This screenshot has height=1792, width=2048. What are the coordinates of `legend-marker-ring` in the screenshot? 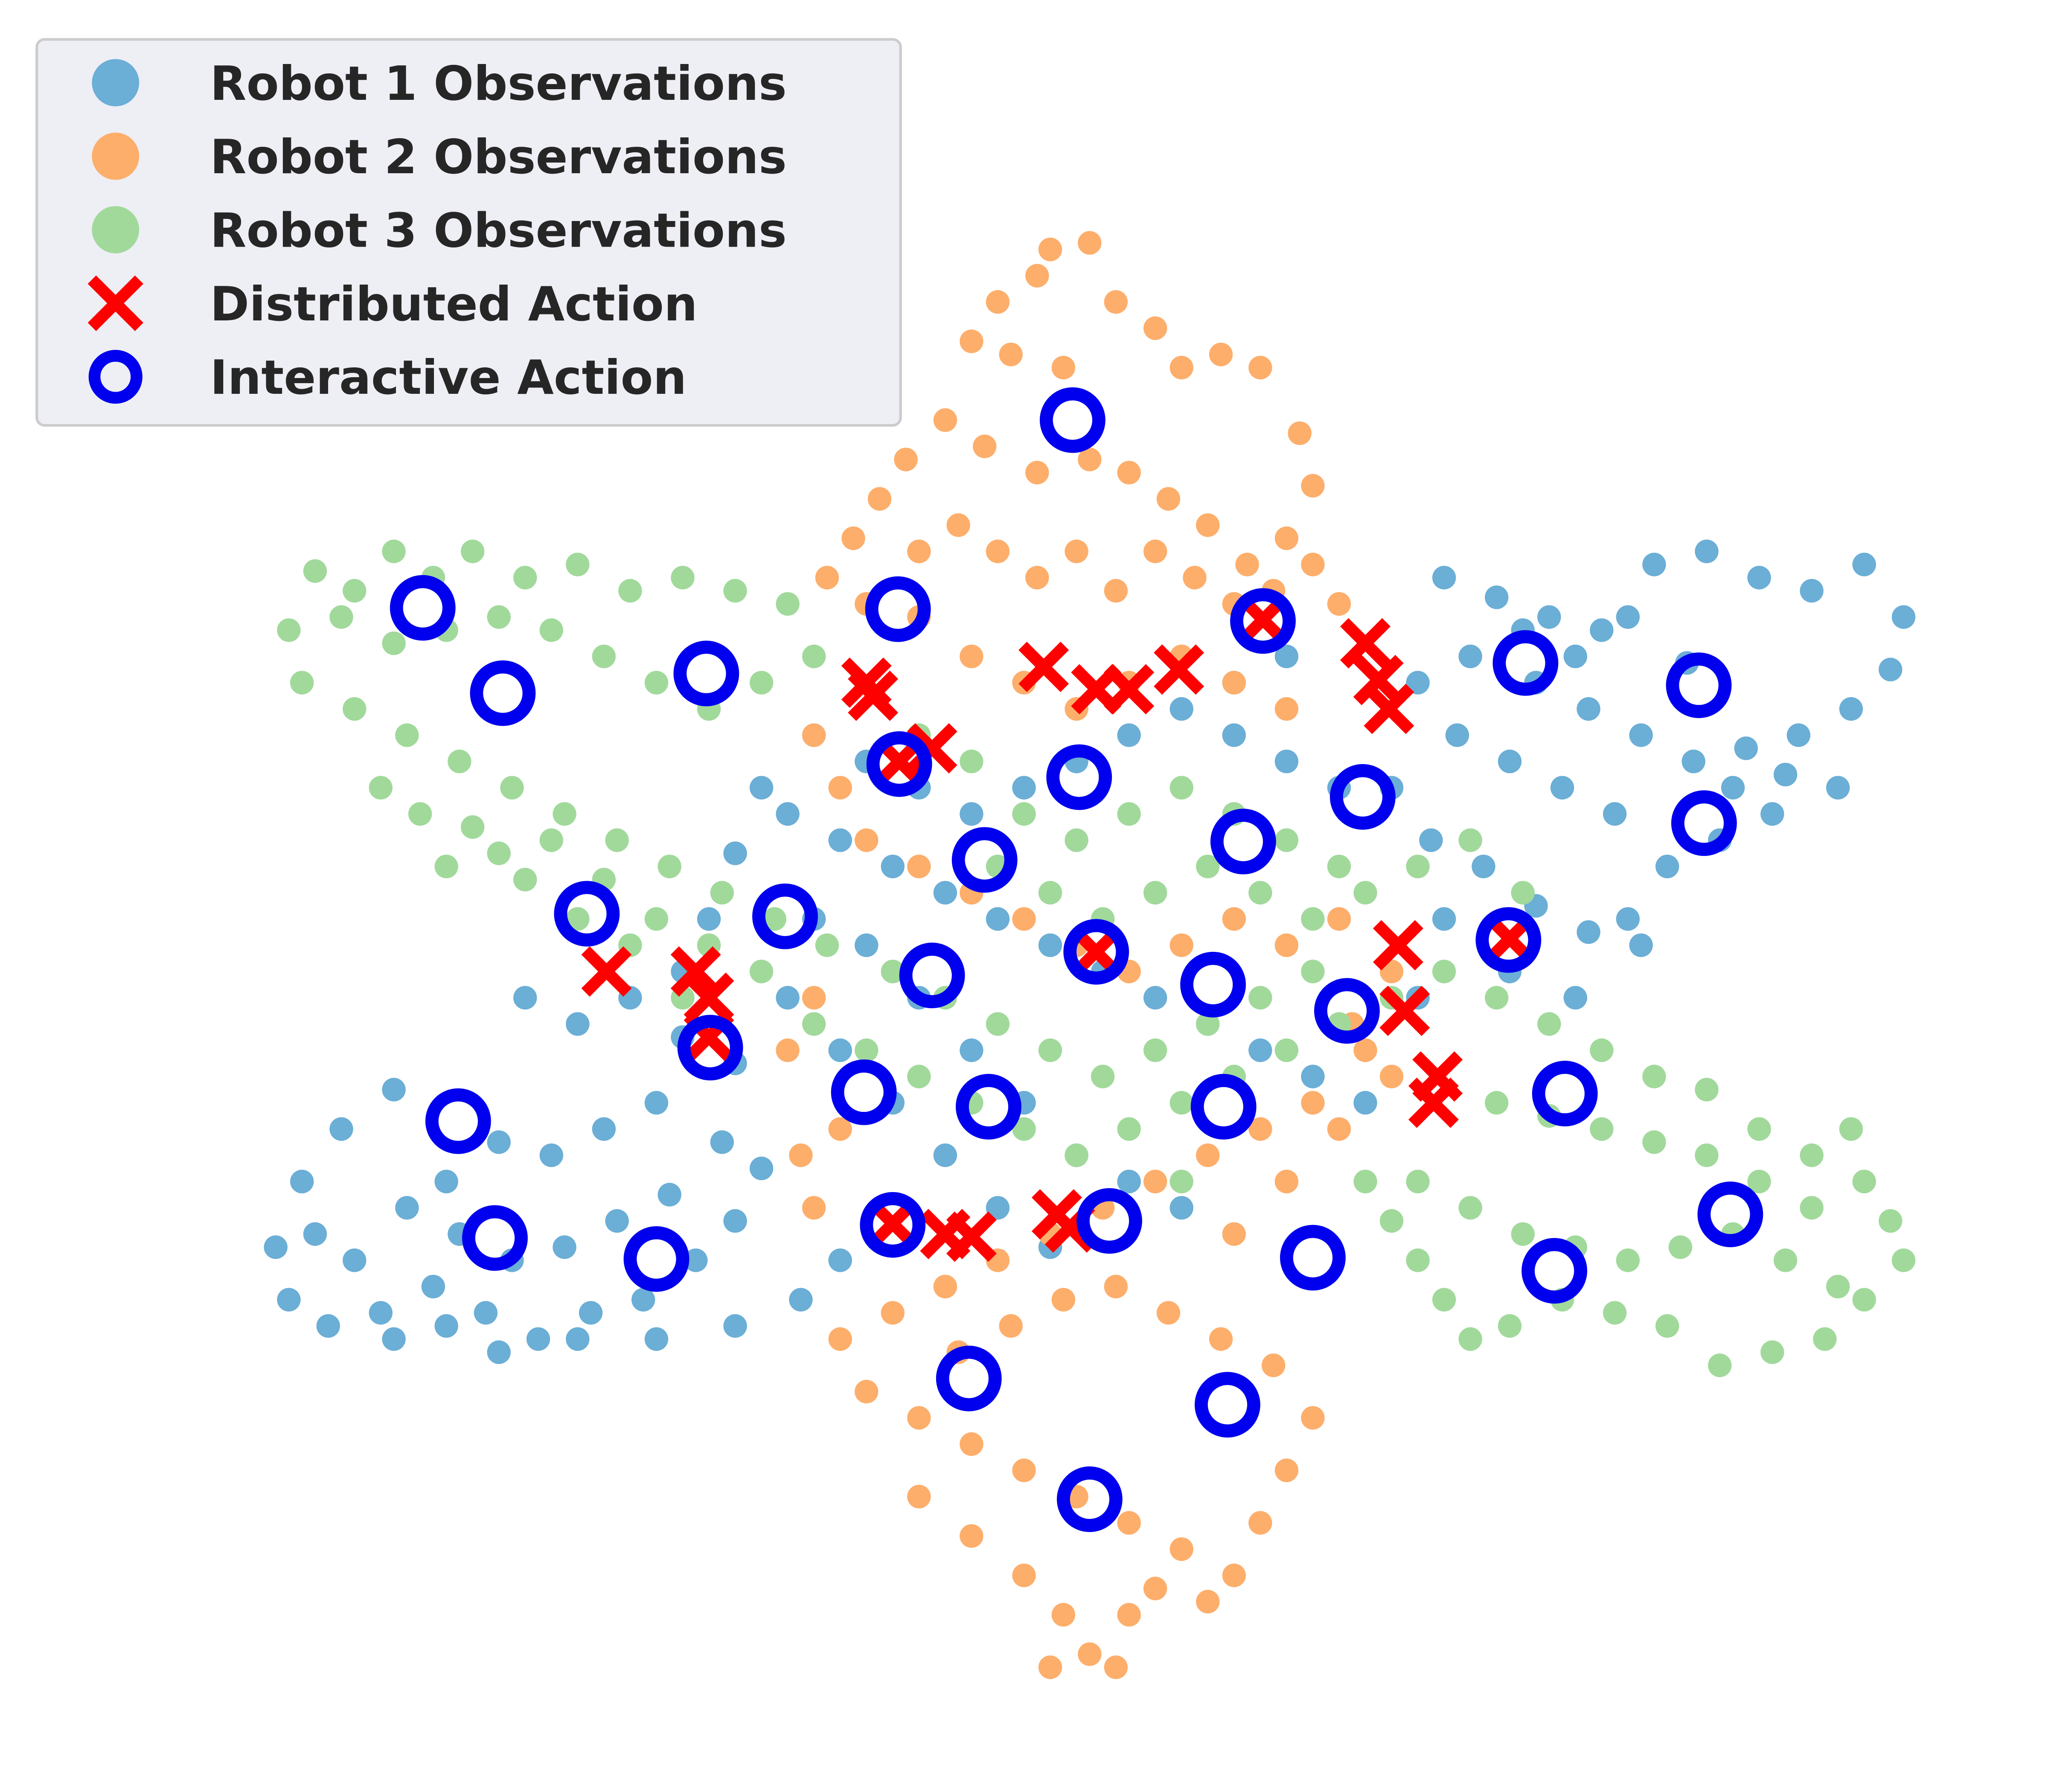 It's located at (116, 377).